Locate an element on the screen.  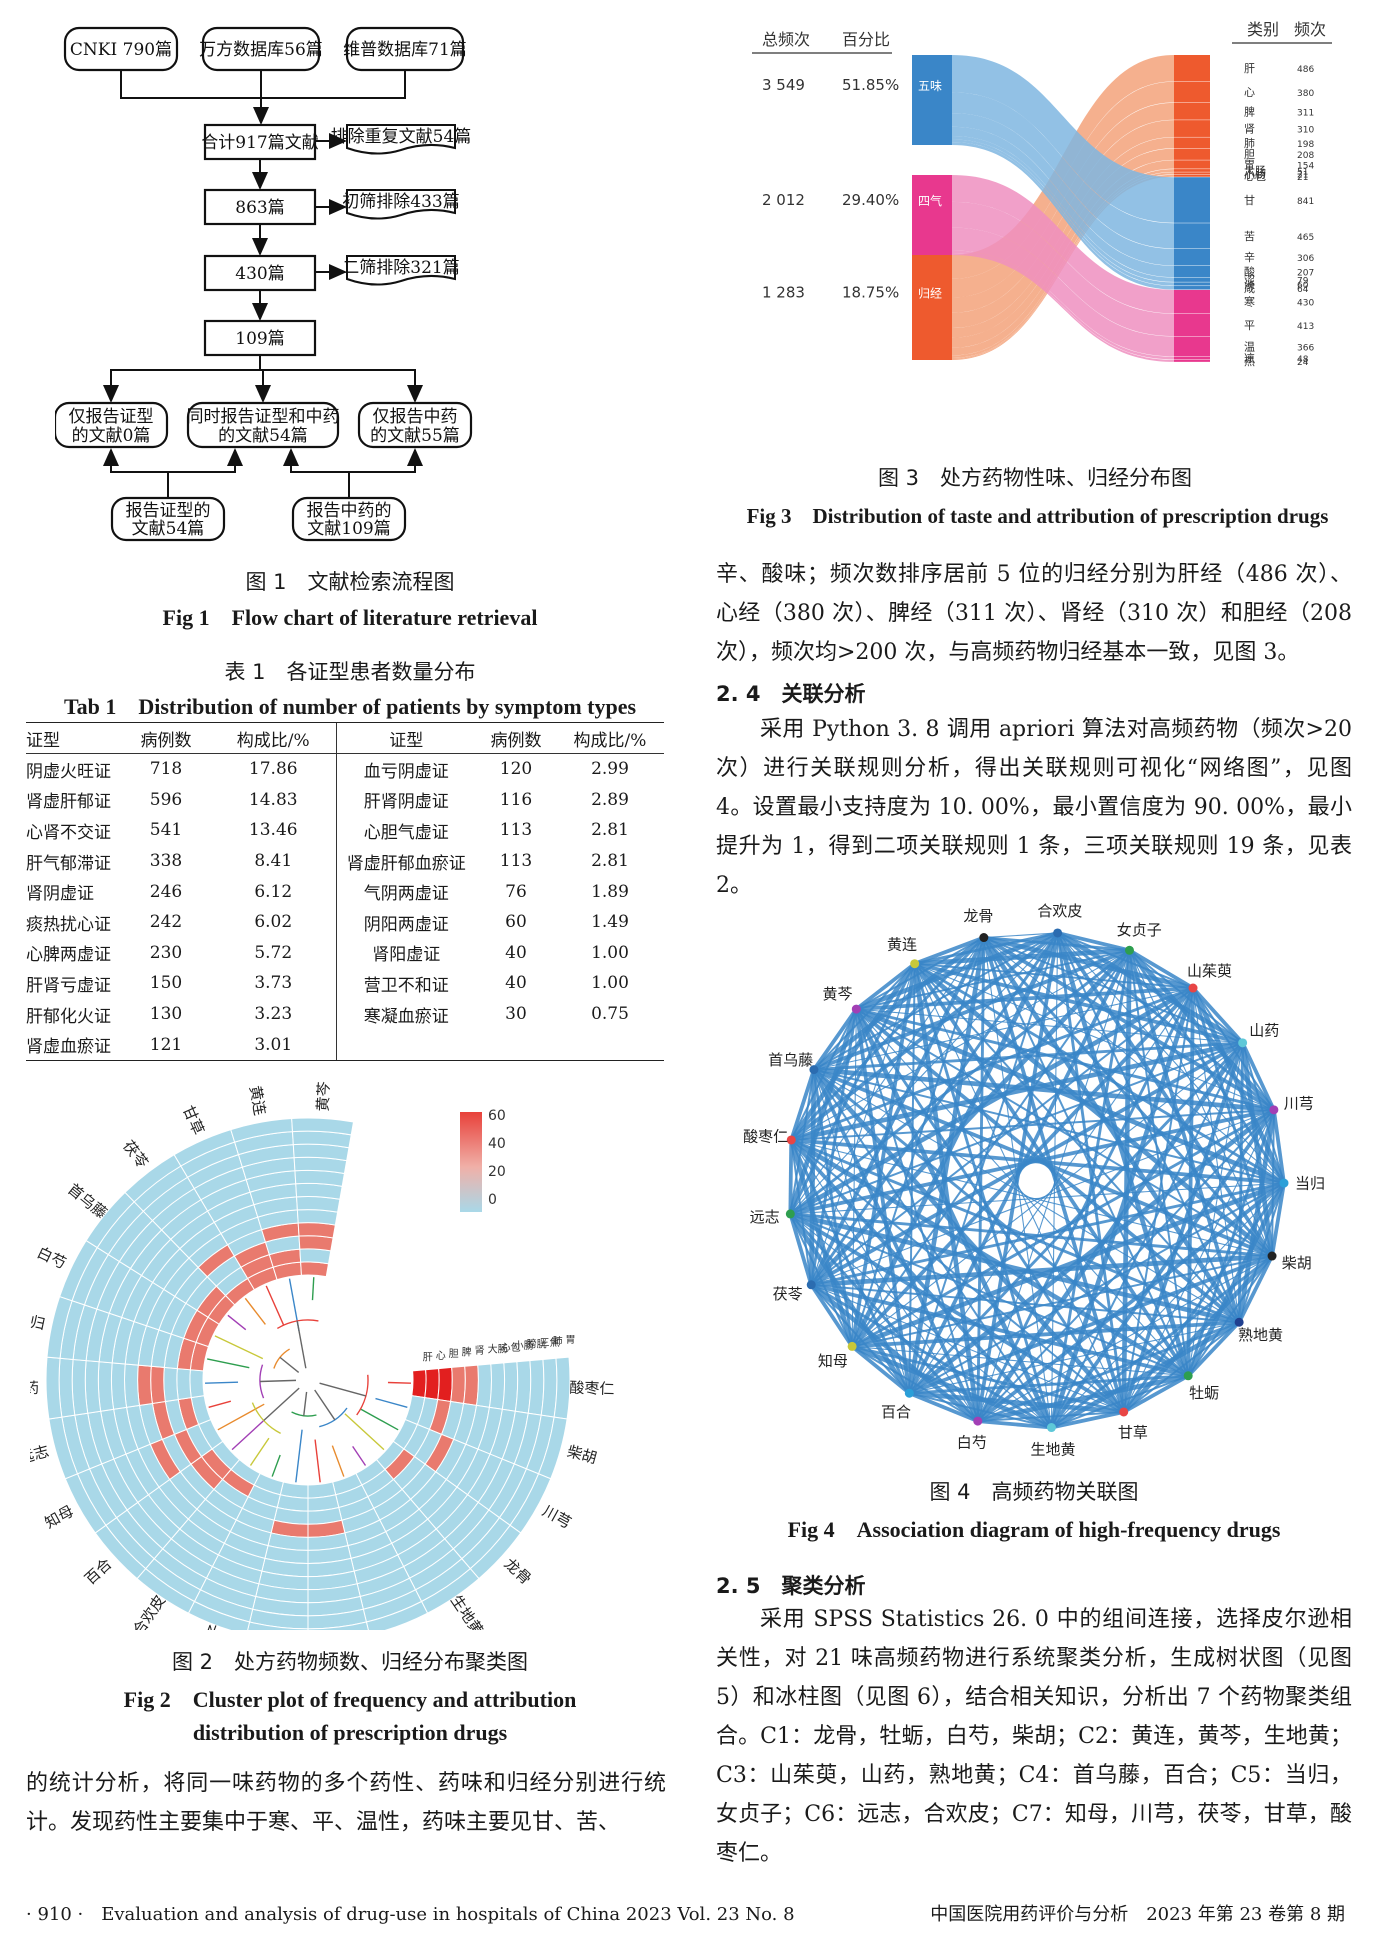
table-row: 肝郁化火证 130 3.23 寒凝血瘀证 30 0.75 is located at coordinates (345, 1014).